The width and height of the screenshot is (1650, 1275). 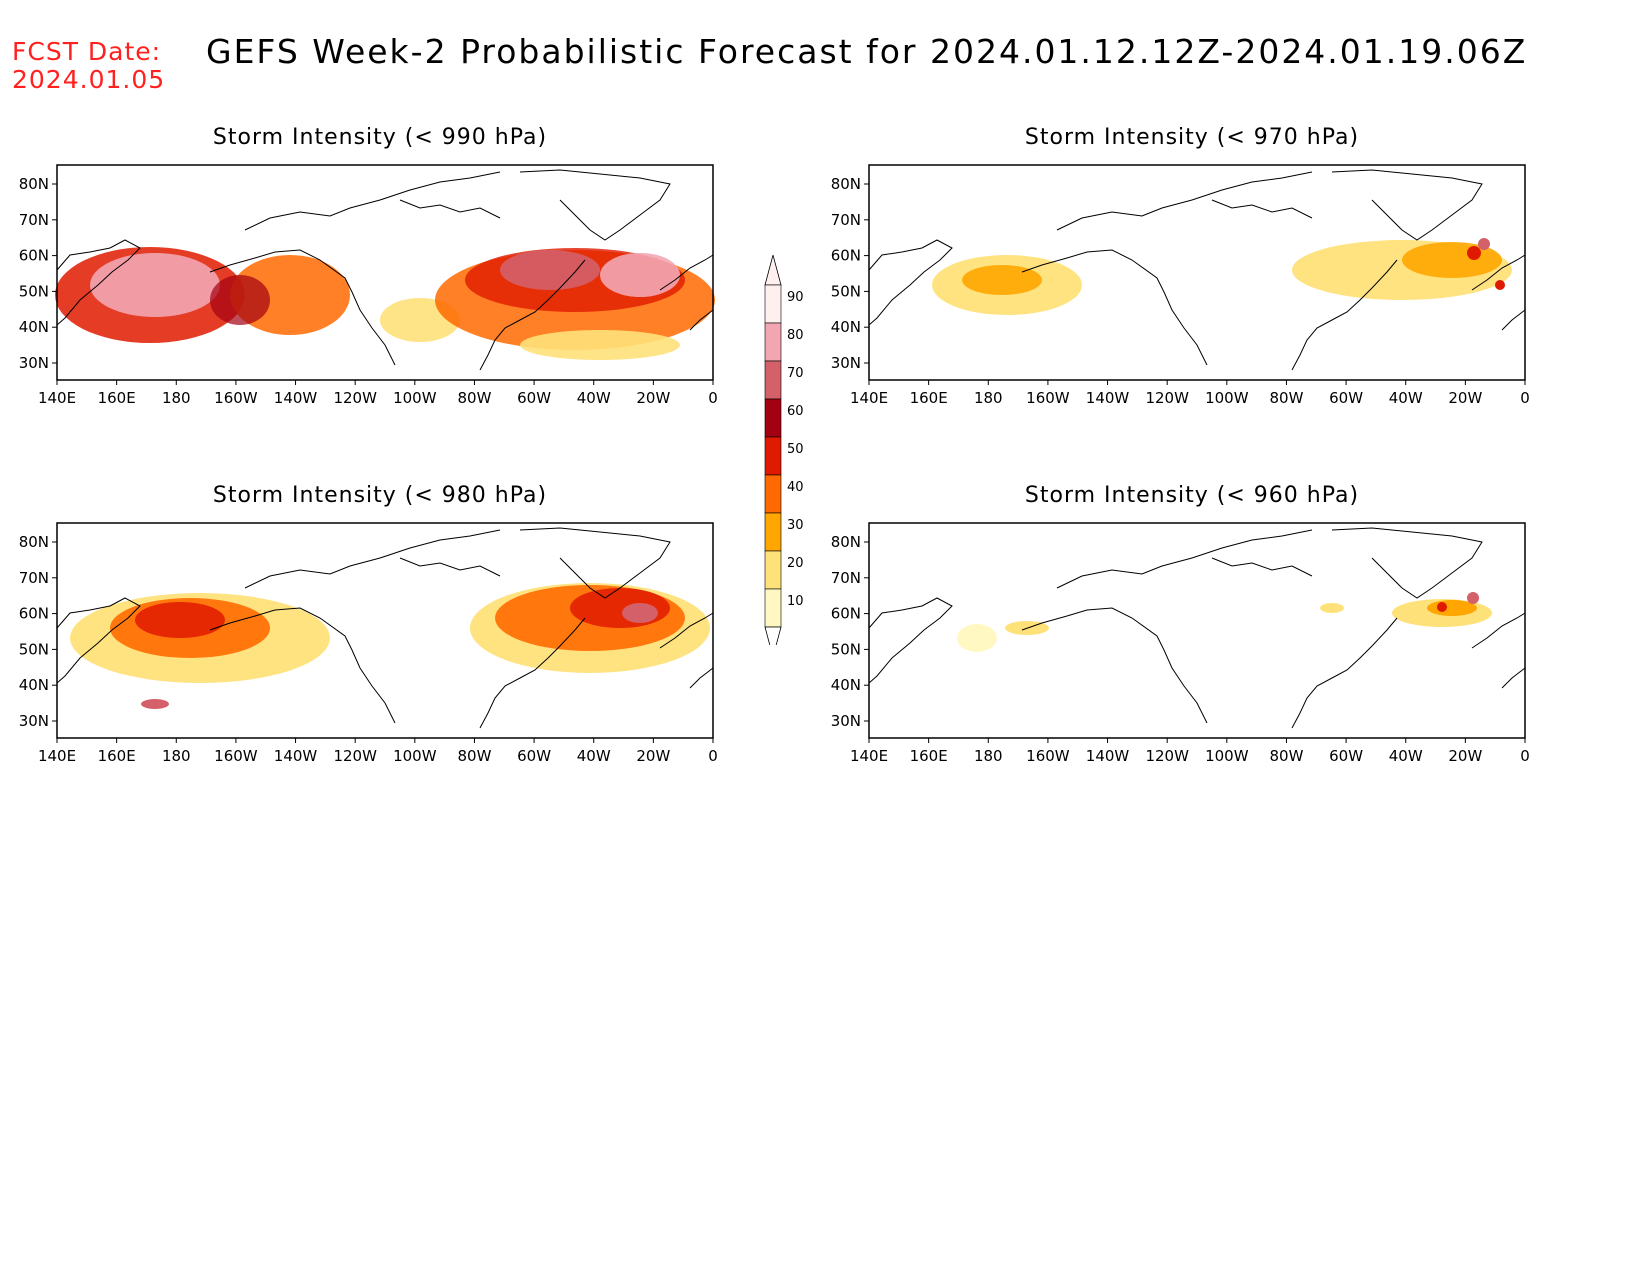 What do you see at coordinates (795, 449) in the screenshot?
I see `colorbar-tick-label: 50` at bounding box center [795, 449].